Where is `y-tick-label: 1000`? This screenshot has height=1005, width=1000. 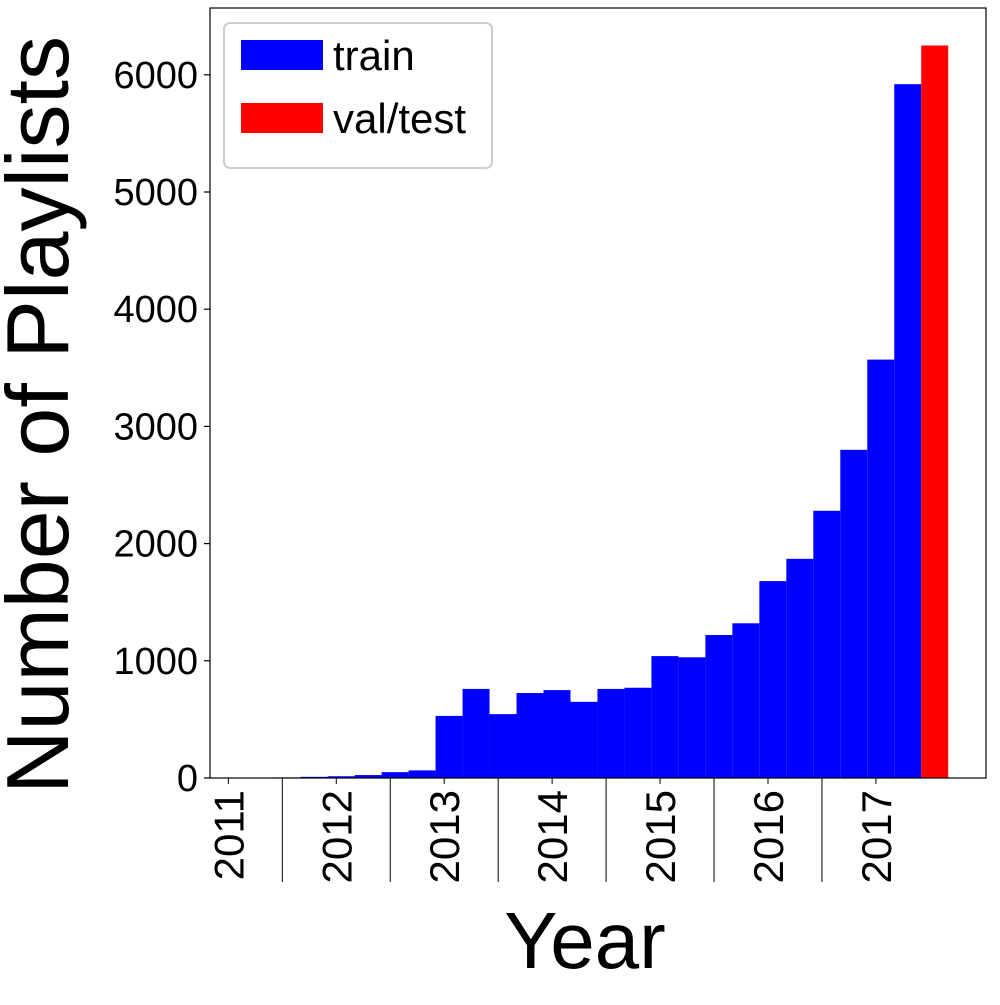
y-tick-label: 1000 is located at coordinates (155, 662).